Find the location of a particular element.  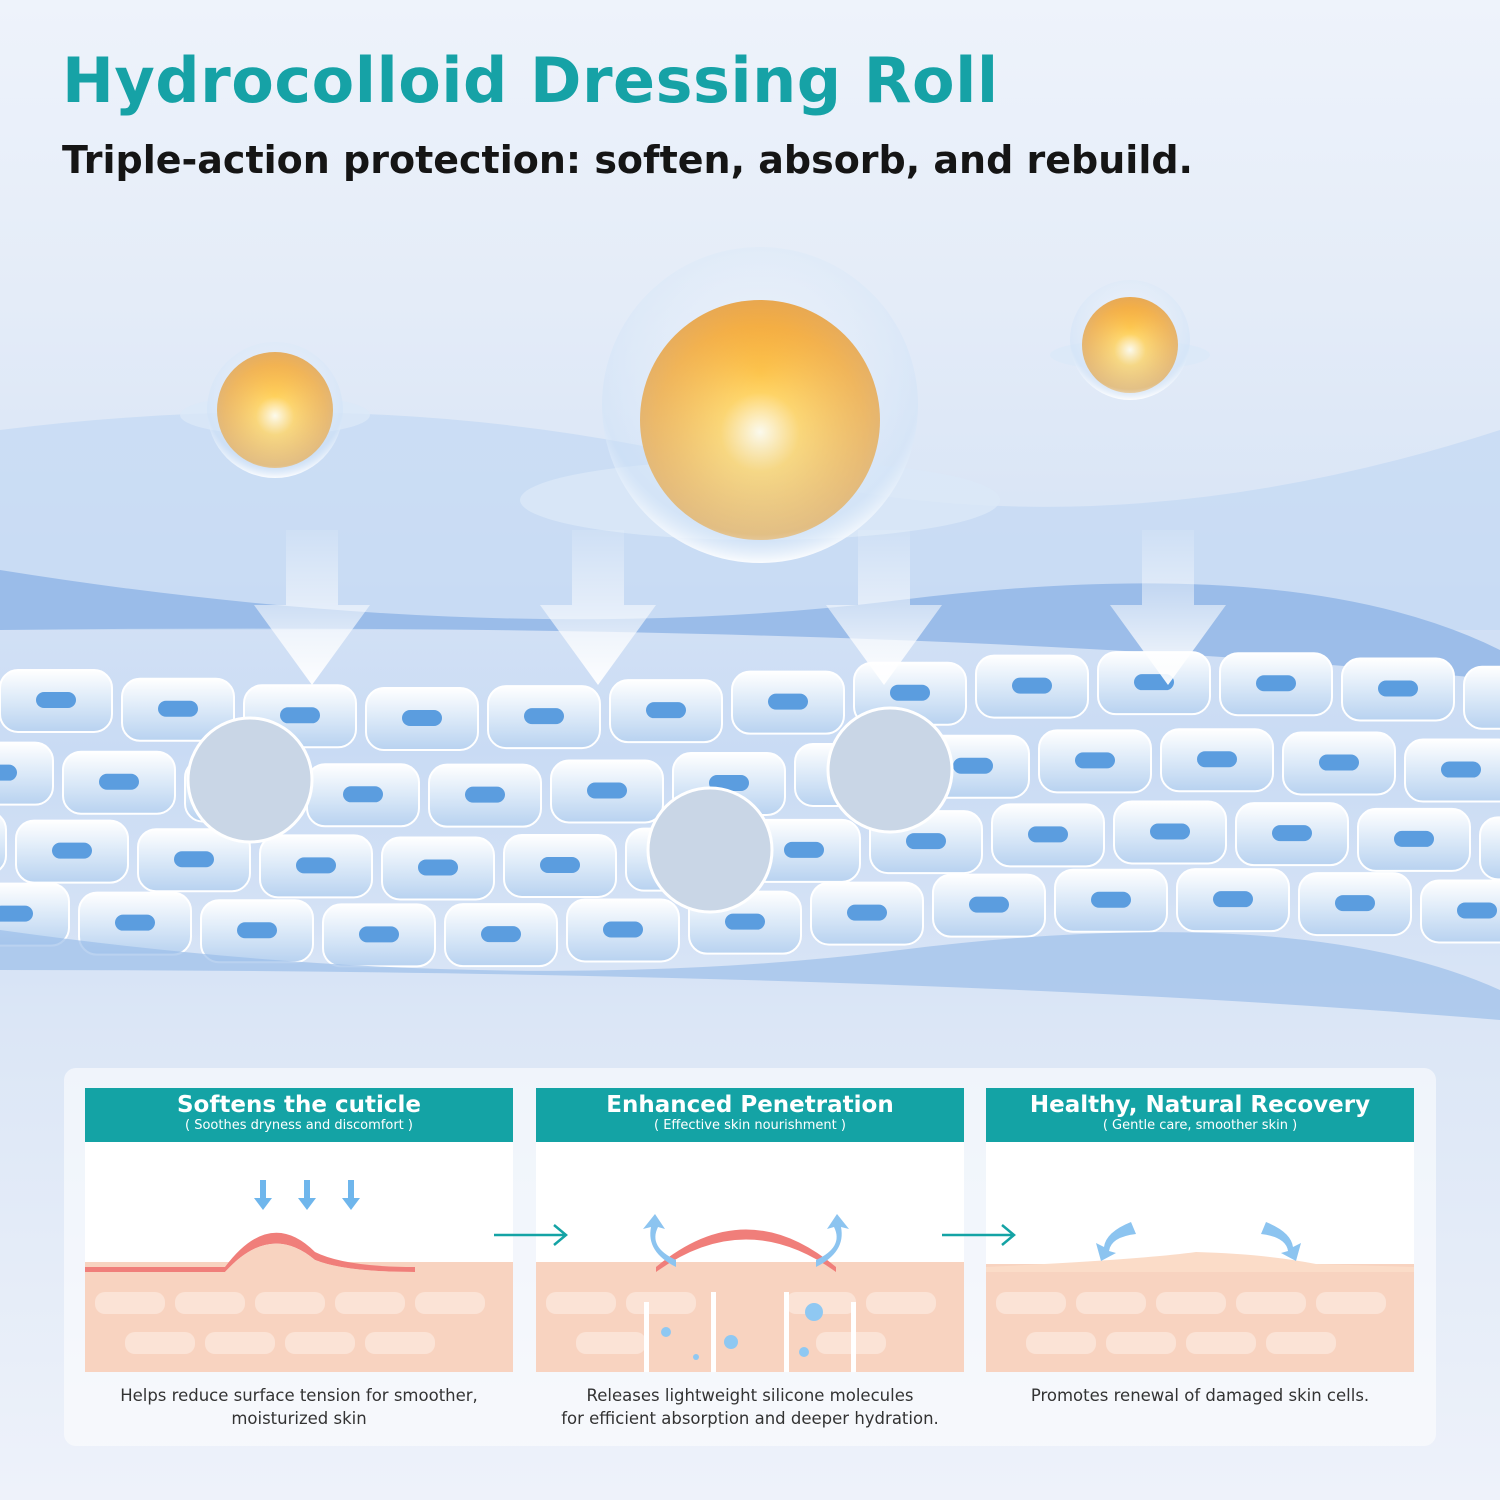

caption-line: moisturized skin is located at coordinates (299, 1418).